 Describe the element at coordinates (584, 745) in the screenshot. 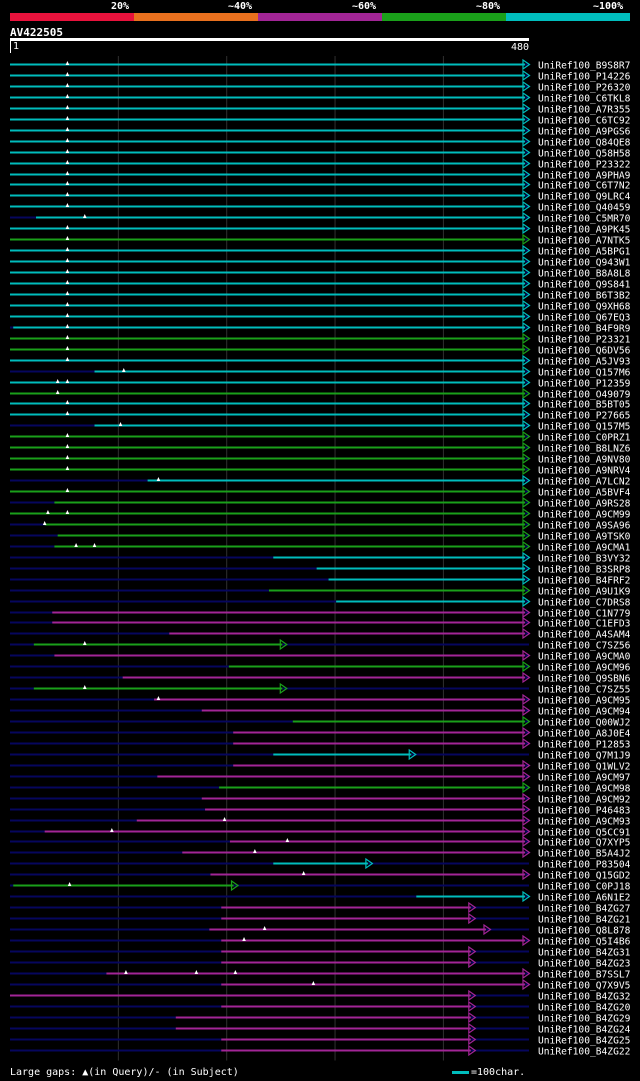

I see `hit-label: UniRef100_P12853` at that location.